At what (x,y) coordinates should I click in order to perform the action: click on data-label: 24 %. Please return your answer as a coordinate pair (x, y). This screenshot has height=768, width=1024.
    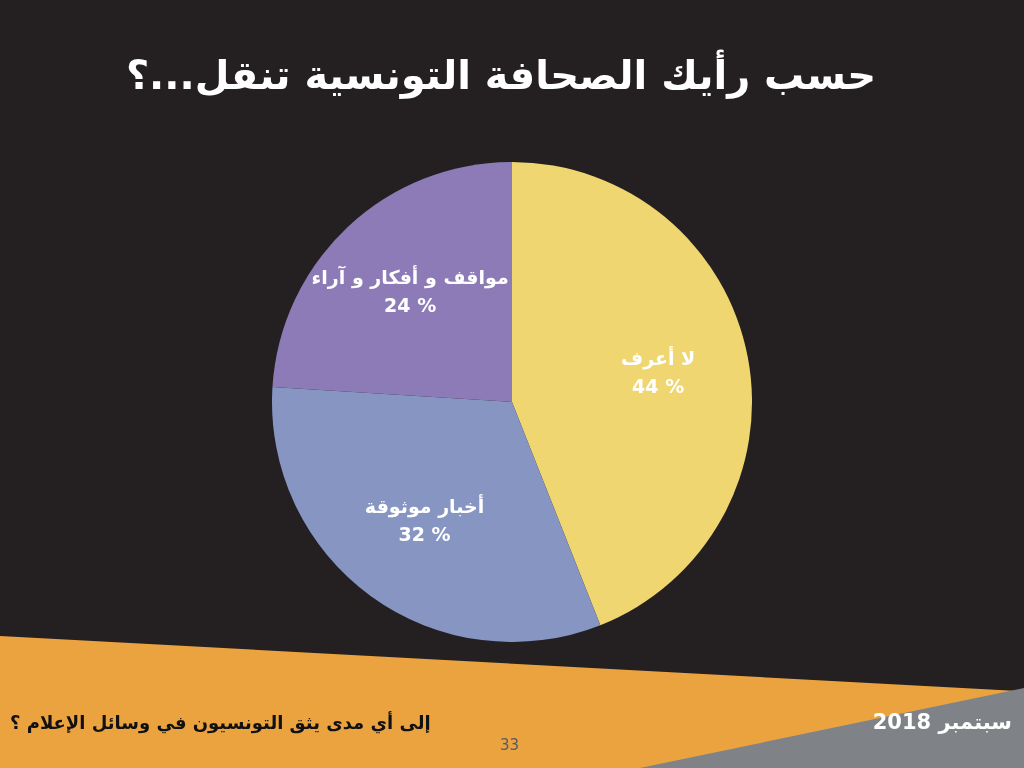
    Looking at the image, I should click on (410, 305).